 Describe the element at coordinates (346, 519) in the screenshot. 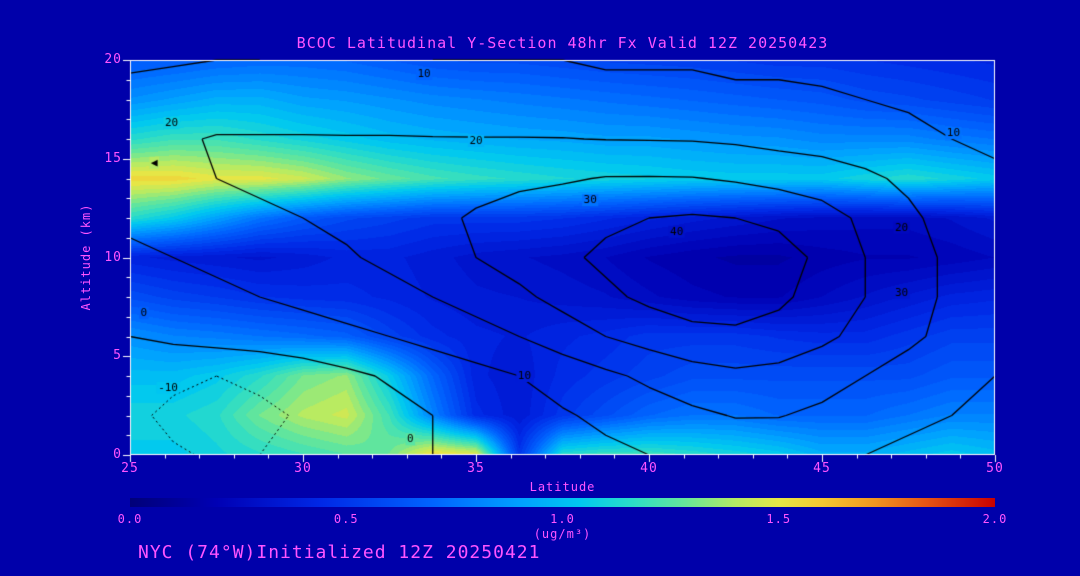

I see `colorbar-tick-label: 0.5` at that location.